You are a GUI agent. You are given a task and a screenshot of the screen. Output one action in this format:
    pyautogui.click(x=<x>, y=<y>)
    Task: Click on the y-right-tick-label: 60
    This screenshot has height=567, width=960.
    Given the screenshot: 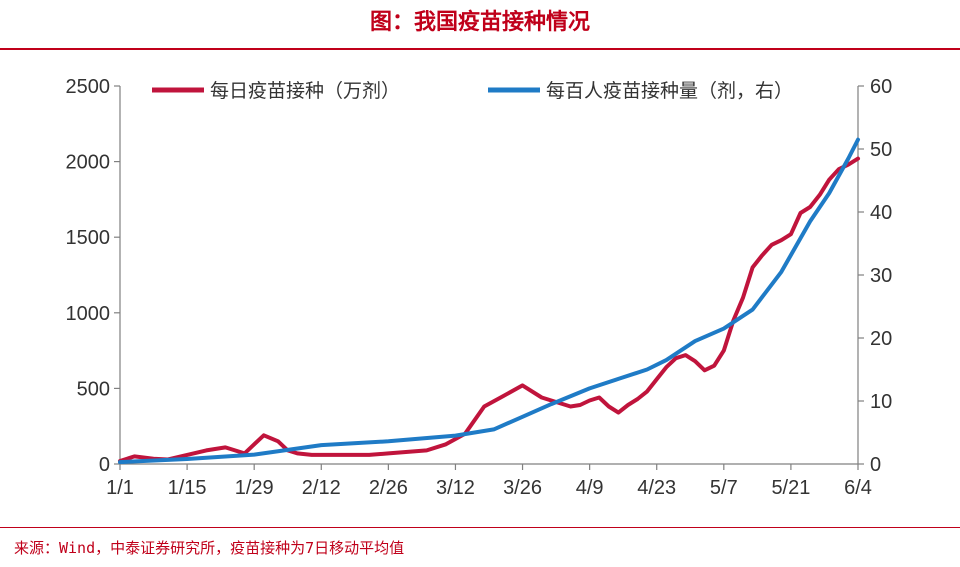 What is the action you would take?
    pyautogui.click(x=881, y=87)
    